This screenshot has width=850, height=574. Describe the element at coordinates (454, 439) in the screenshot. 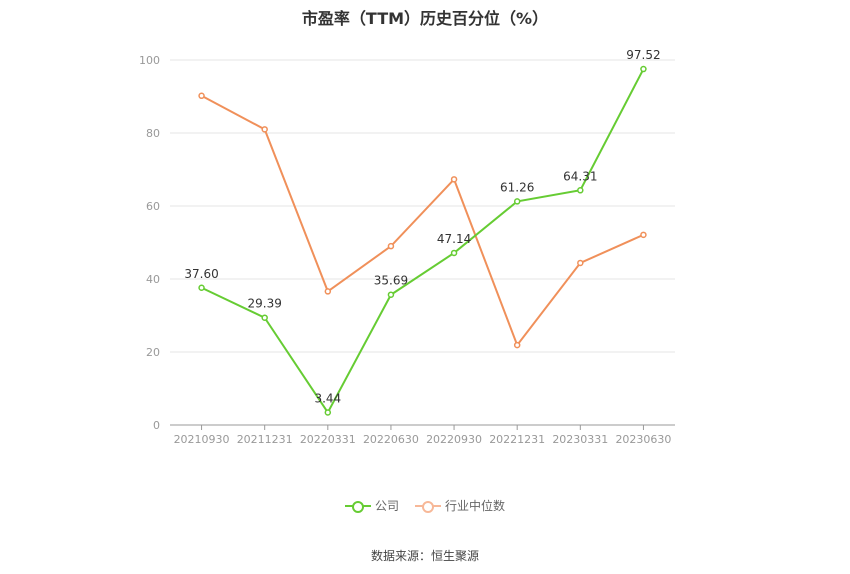

I see `x-tick-label-20220930: 20220930` at that location.